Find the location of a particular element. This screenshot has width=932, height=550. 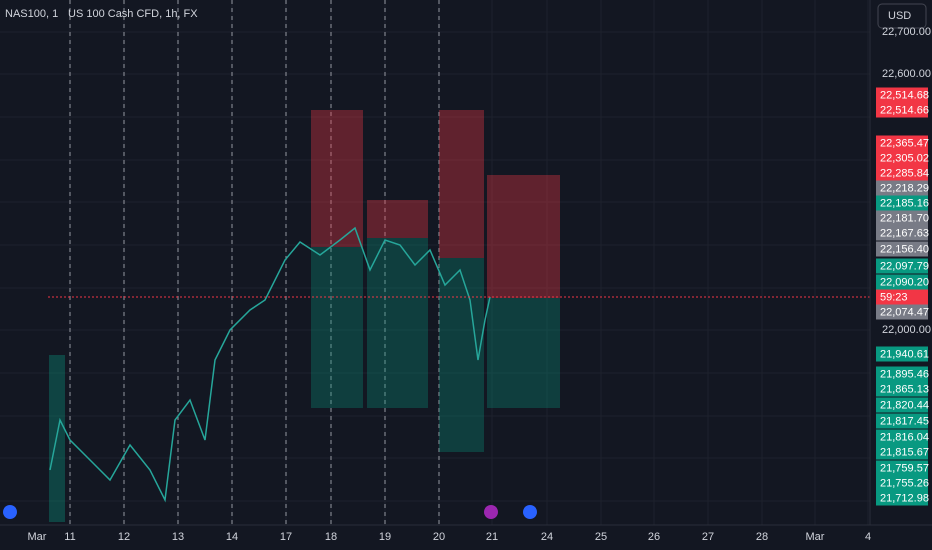

date-label: 24 is located at coordinates (547, 537).